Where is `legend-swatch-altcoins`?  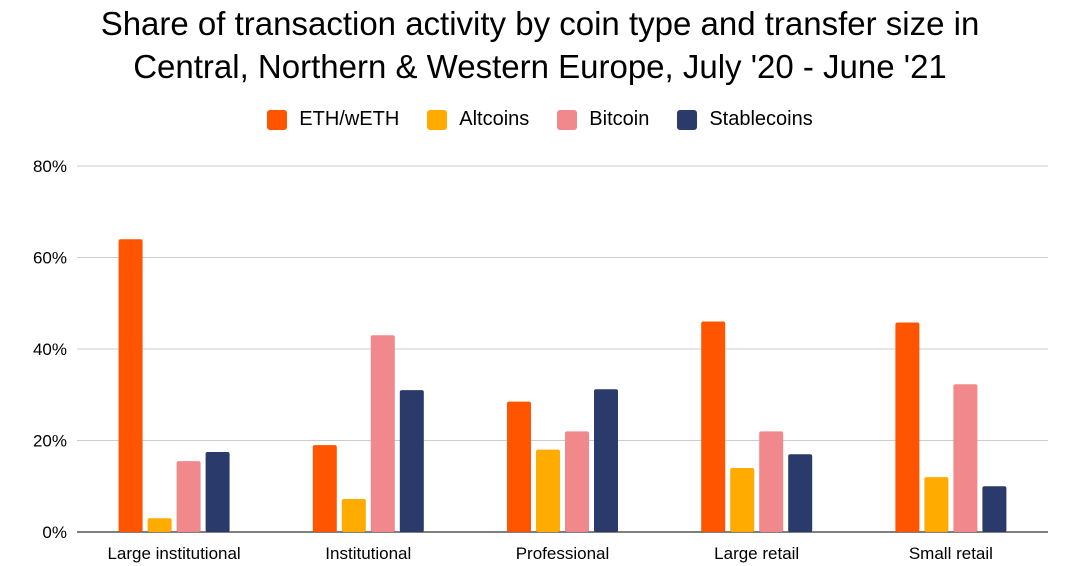
legend-swatch-altcoins is located at coordinates (437, 119).